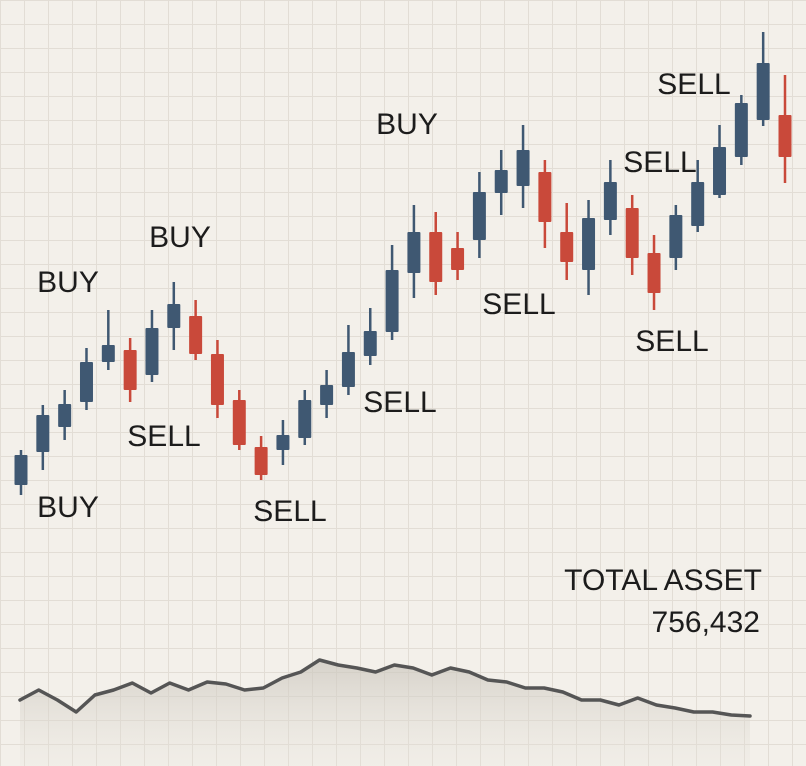 The image size is (806, 766). What do you see at coordinates (663, 580) in the screenshot?
I see `total-asset-label: TOTAL ASSET` at bounding box center [663, 580].